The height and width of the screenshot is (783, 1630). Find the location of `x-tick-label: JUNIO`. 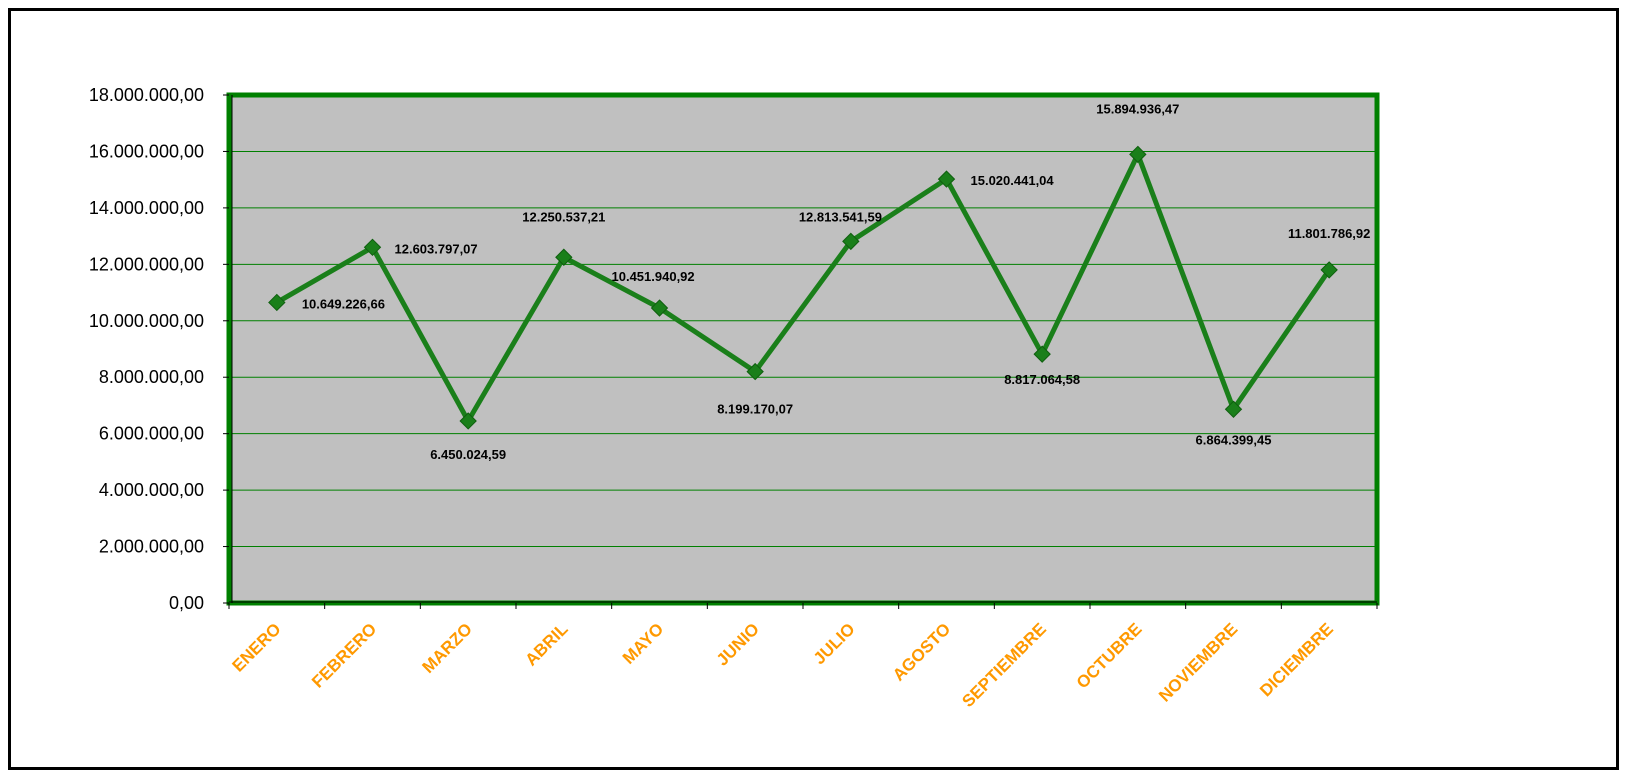

x-tick-label: JUNIO is located at coordinates (738, 644).